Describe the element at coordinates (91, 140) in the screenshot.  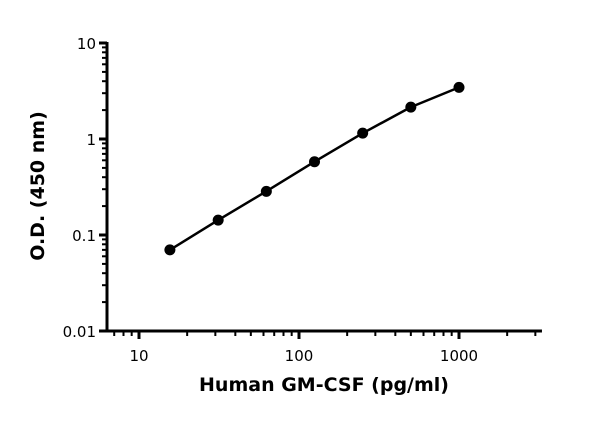
I see `y-tick-label: 1` at that location.